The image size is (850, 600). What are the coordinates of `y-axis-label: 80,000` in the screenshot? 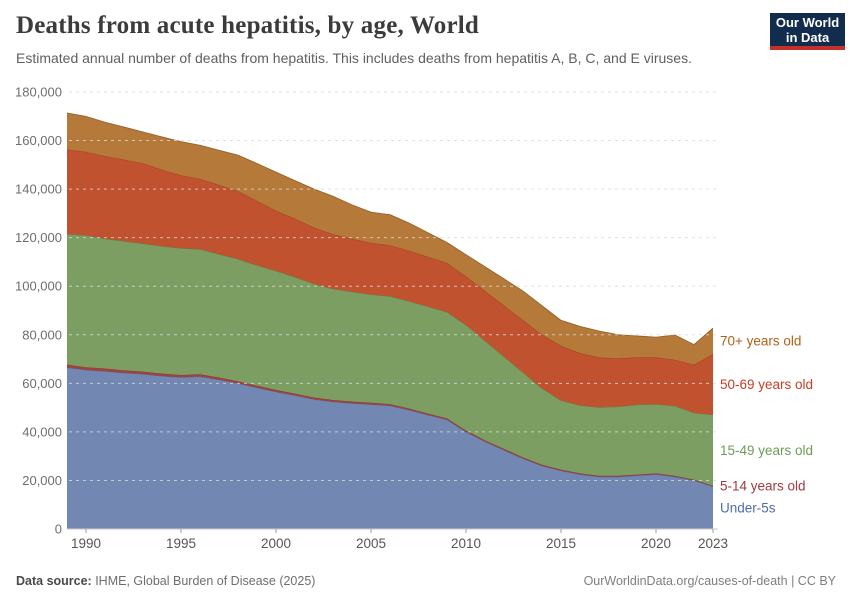 It's located at (42, 334).